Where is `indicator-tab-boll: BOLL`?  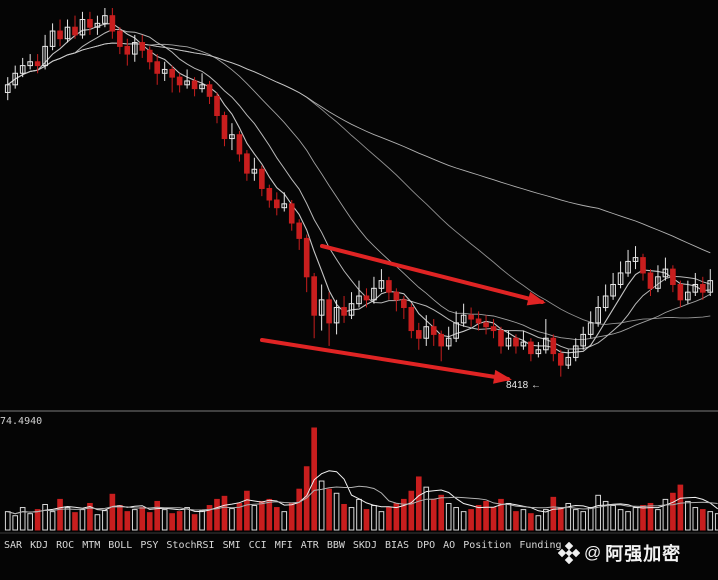
indicator-tab-boll: BOLL is located at coordinates (120, 545).